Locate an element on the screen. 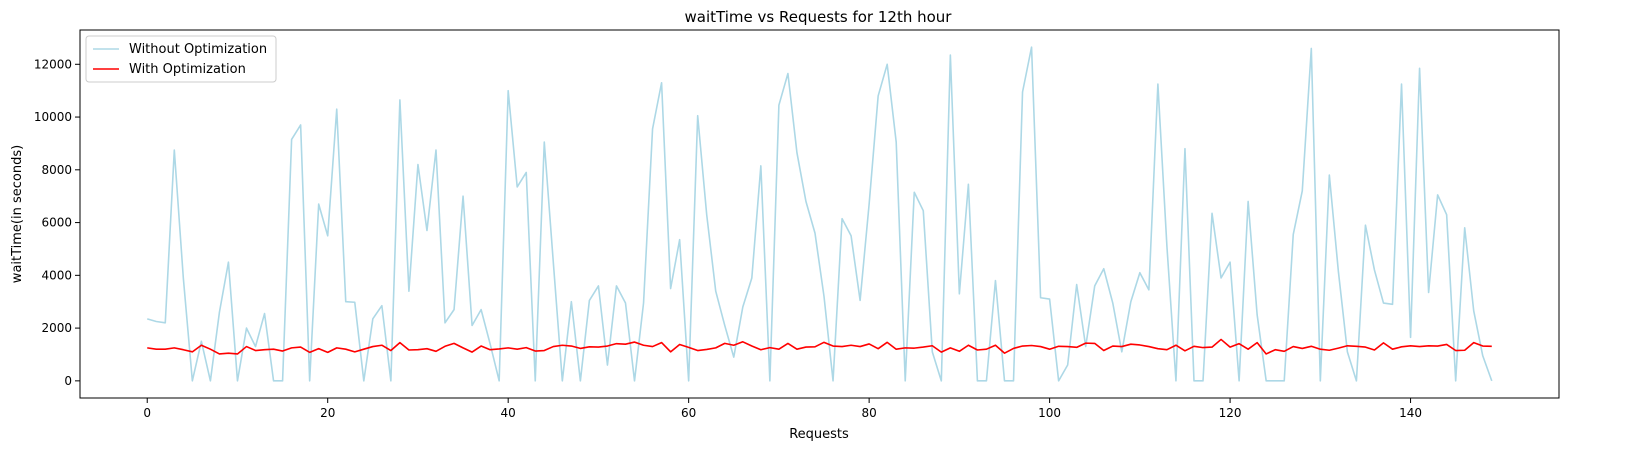 The image size is (1643, 470). legend-label-with-optimization: With Optimization is located at coordinates (187, 69).